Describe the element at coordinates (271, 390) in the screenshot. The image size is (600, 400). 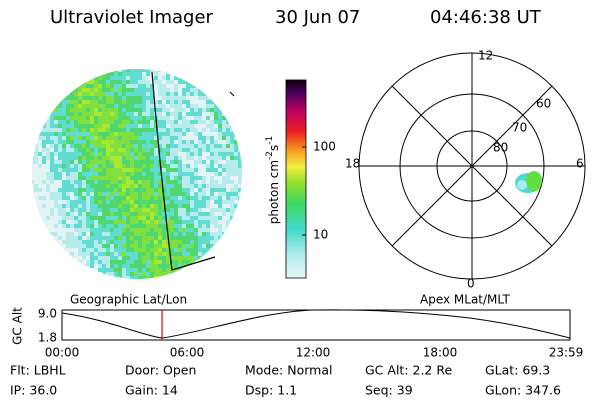
I see `info-field: Dsp: 1.1` at that location.